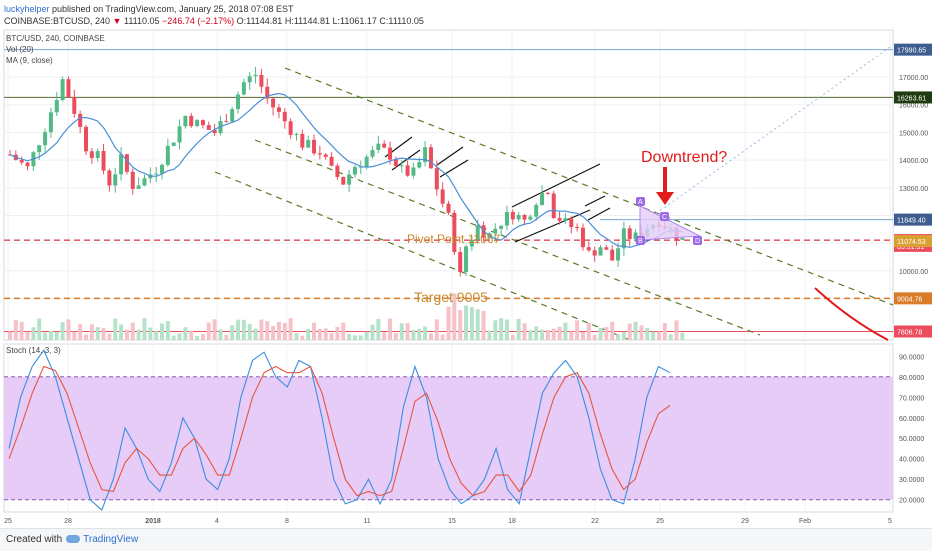 This screenshot has height=551, width=932. What do you see at coordinates (911, 501) in the screenshot?
I see `stoch-tick-label: 20.0000` at bounding box center [911, 501].